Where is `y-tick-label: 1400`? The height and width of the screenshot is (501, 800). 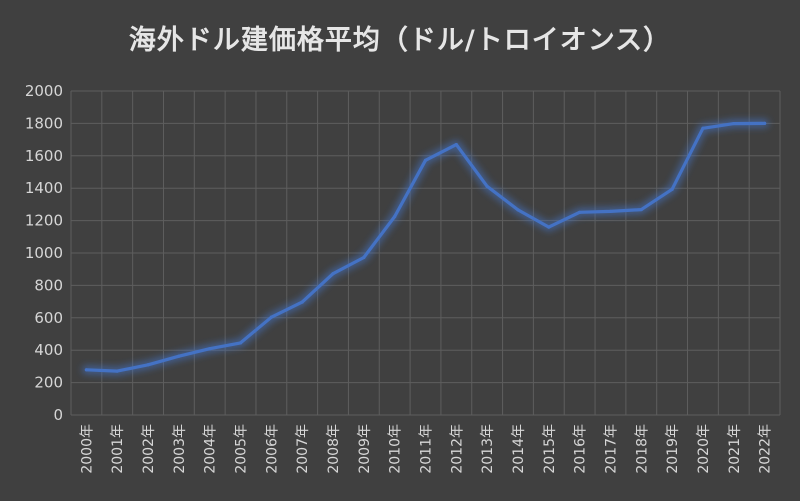 y-tick-label: 1400 is located at coordinates (44, 188).